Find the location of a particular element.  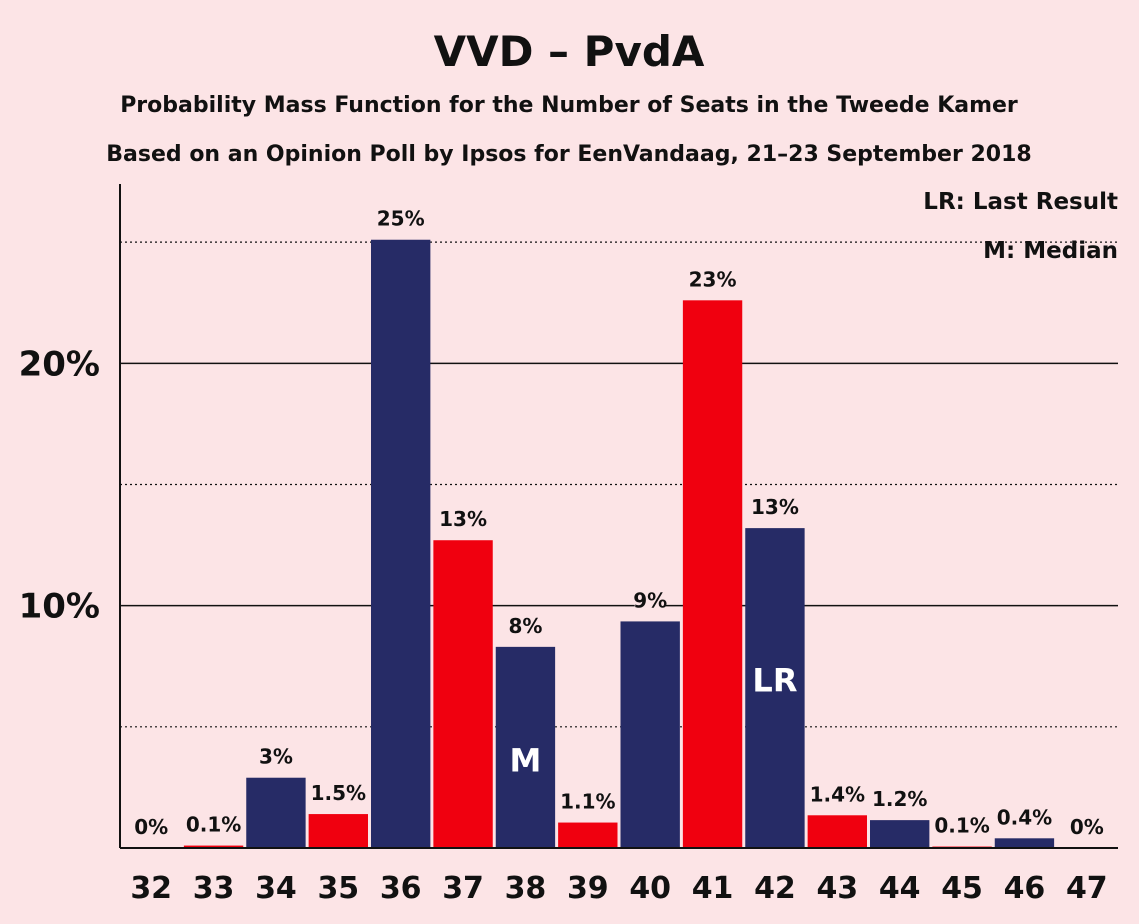

y-axis-ticks: 10% 20% is located at coordinates (59, 485).